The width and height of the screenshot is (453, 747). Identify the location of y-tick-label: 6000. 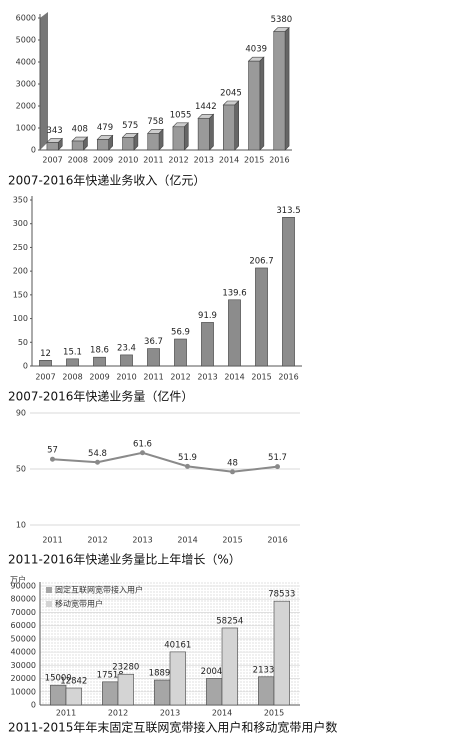
(26, 18).